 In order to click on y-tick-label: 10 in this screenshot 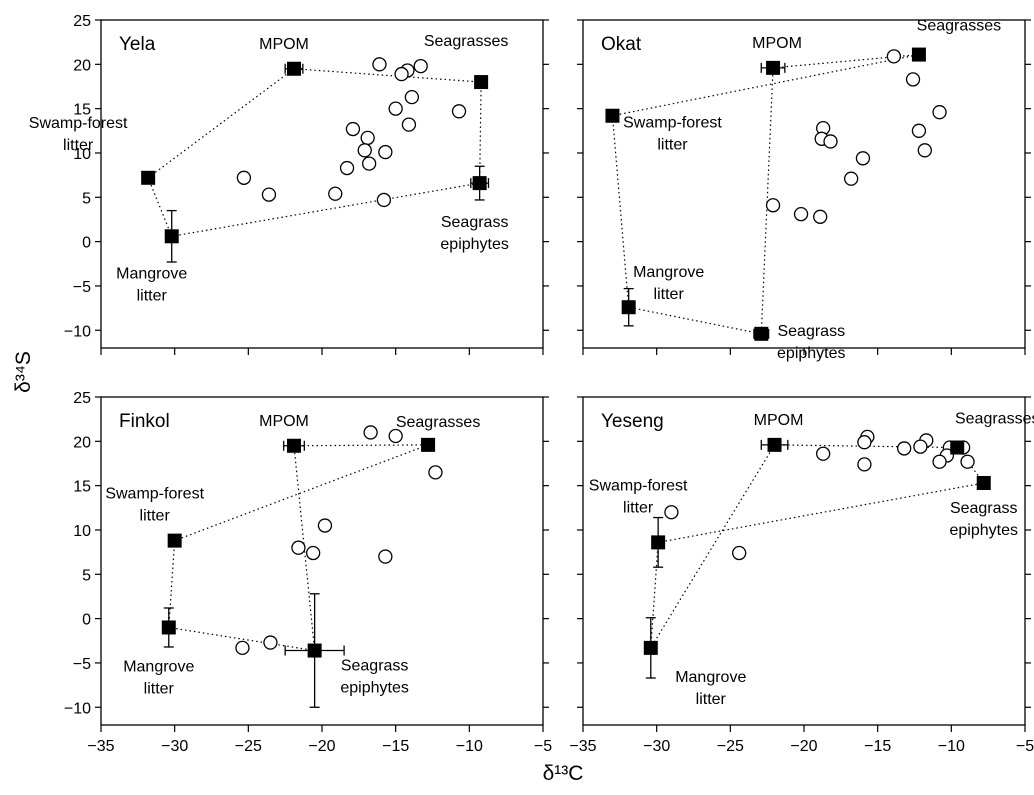, I will do `click(82, 531)`.